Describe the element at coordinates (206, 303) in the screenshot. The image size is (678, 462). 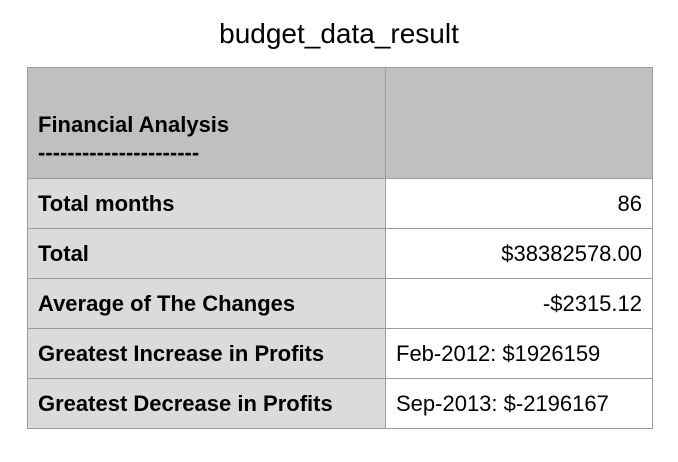
I see `row-label-average-change: Average of The Changes` at that location.